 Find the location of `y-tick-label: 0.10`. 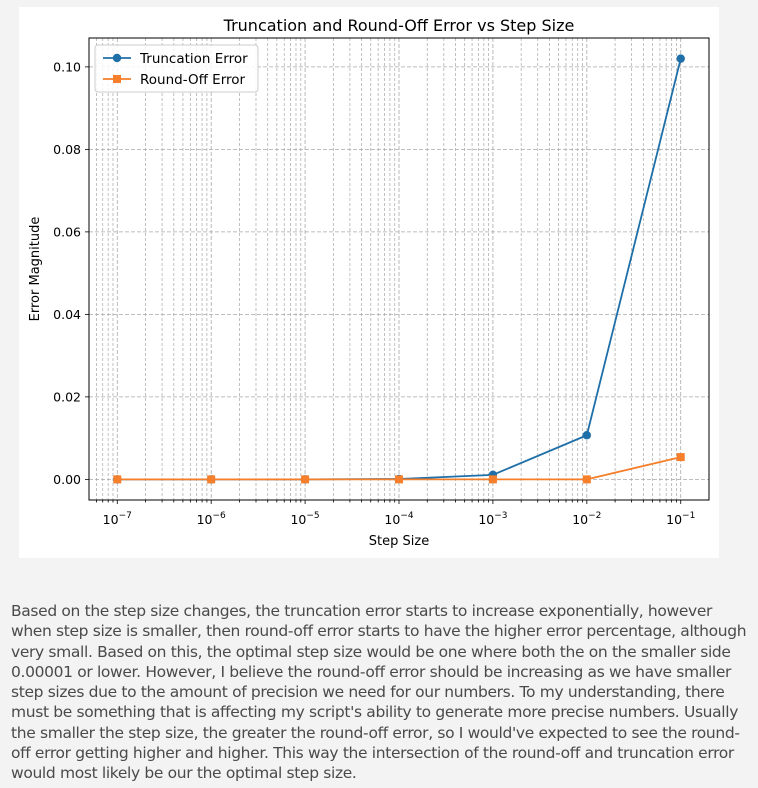

y-tick-label: 0.10 is located at coordinates (67, 66).